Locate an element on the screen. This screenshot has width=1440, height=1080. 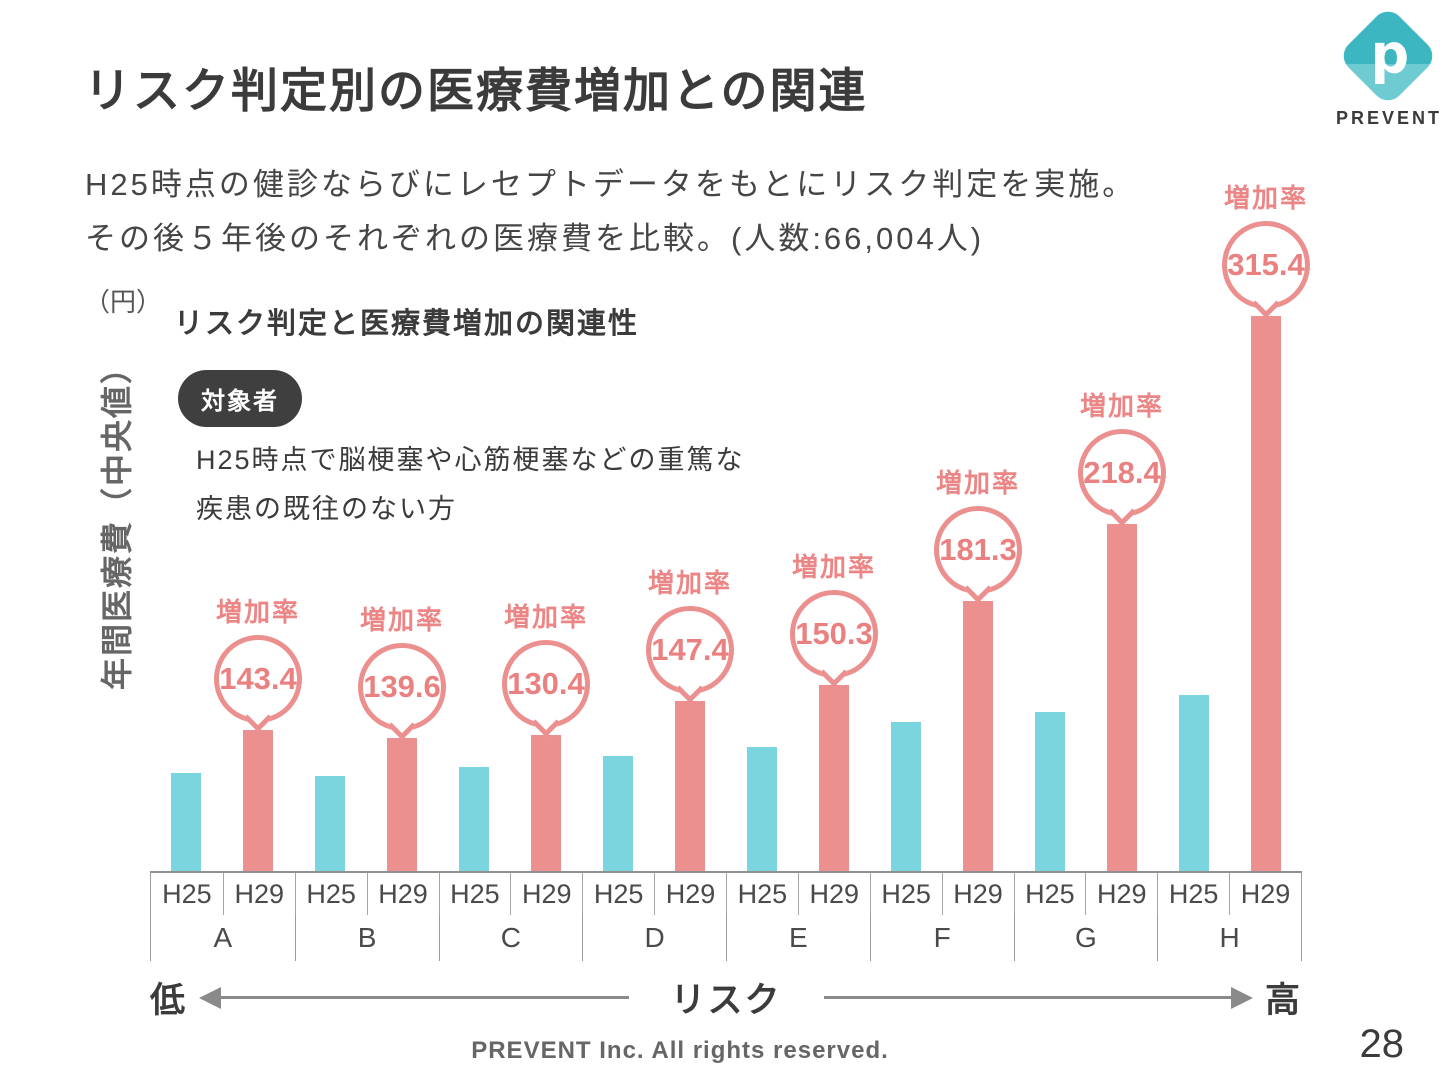
bar-G-h25 is located at coordinates (1050, 791).